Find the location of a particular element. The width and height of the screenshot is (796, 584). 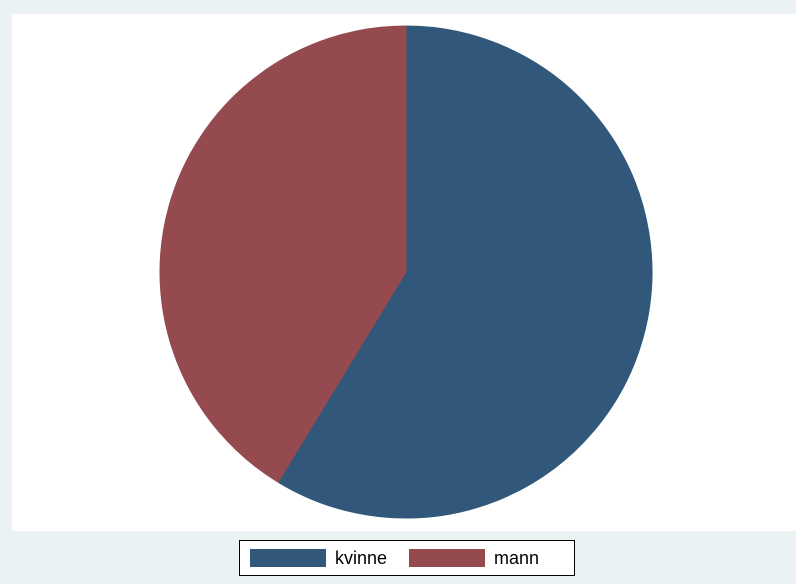

legend-item-mann: mann is located at coordinates (474, 558).